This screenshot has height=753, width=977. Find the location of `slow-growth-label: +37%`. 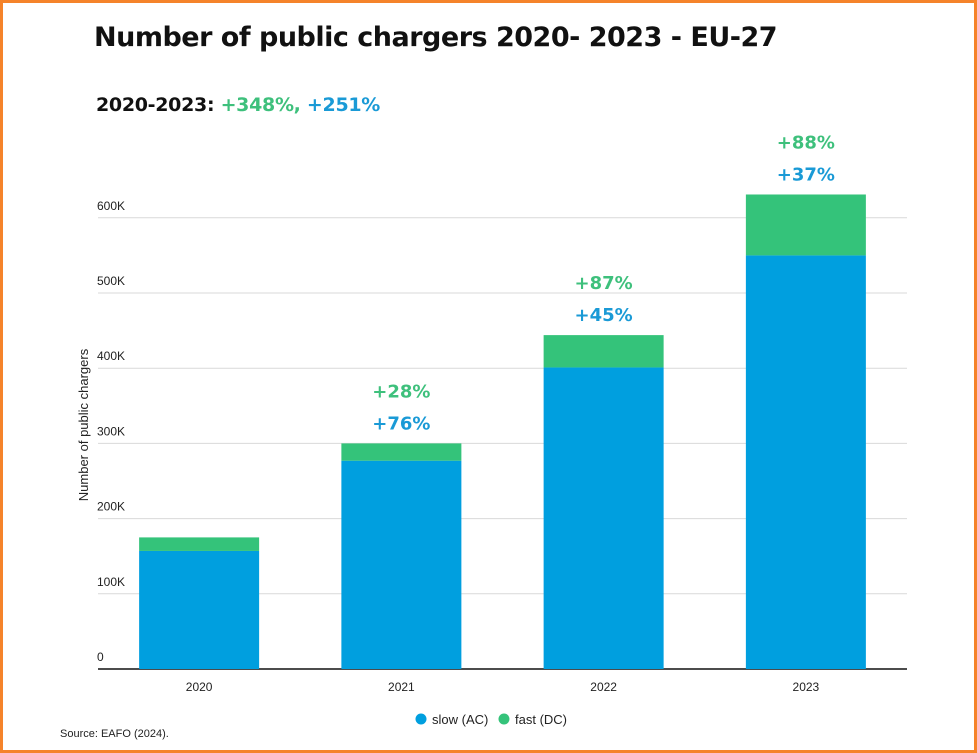

slow-growth-label: +37% is located at coordinates (806, 174).